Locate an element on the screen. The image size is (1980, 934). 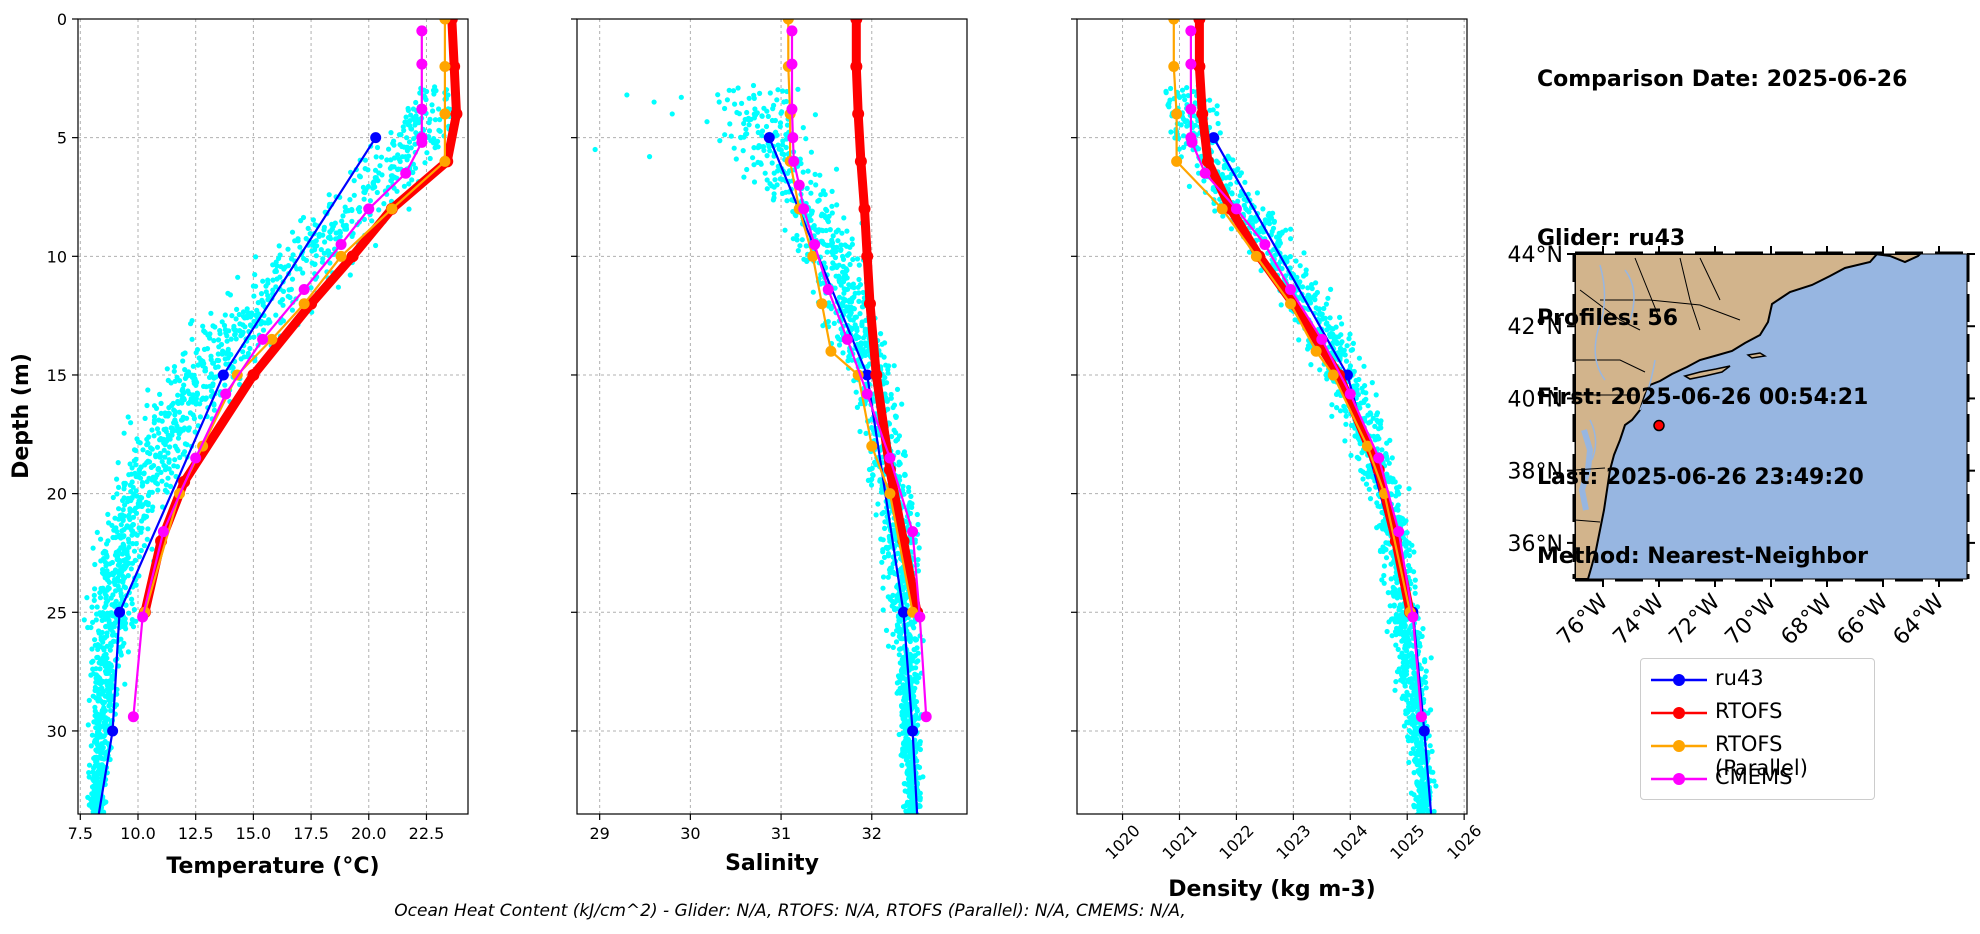
x-tick-label: 20.0 is located at coordinates (369, 833).